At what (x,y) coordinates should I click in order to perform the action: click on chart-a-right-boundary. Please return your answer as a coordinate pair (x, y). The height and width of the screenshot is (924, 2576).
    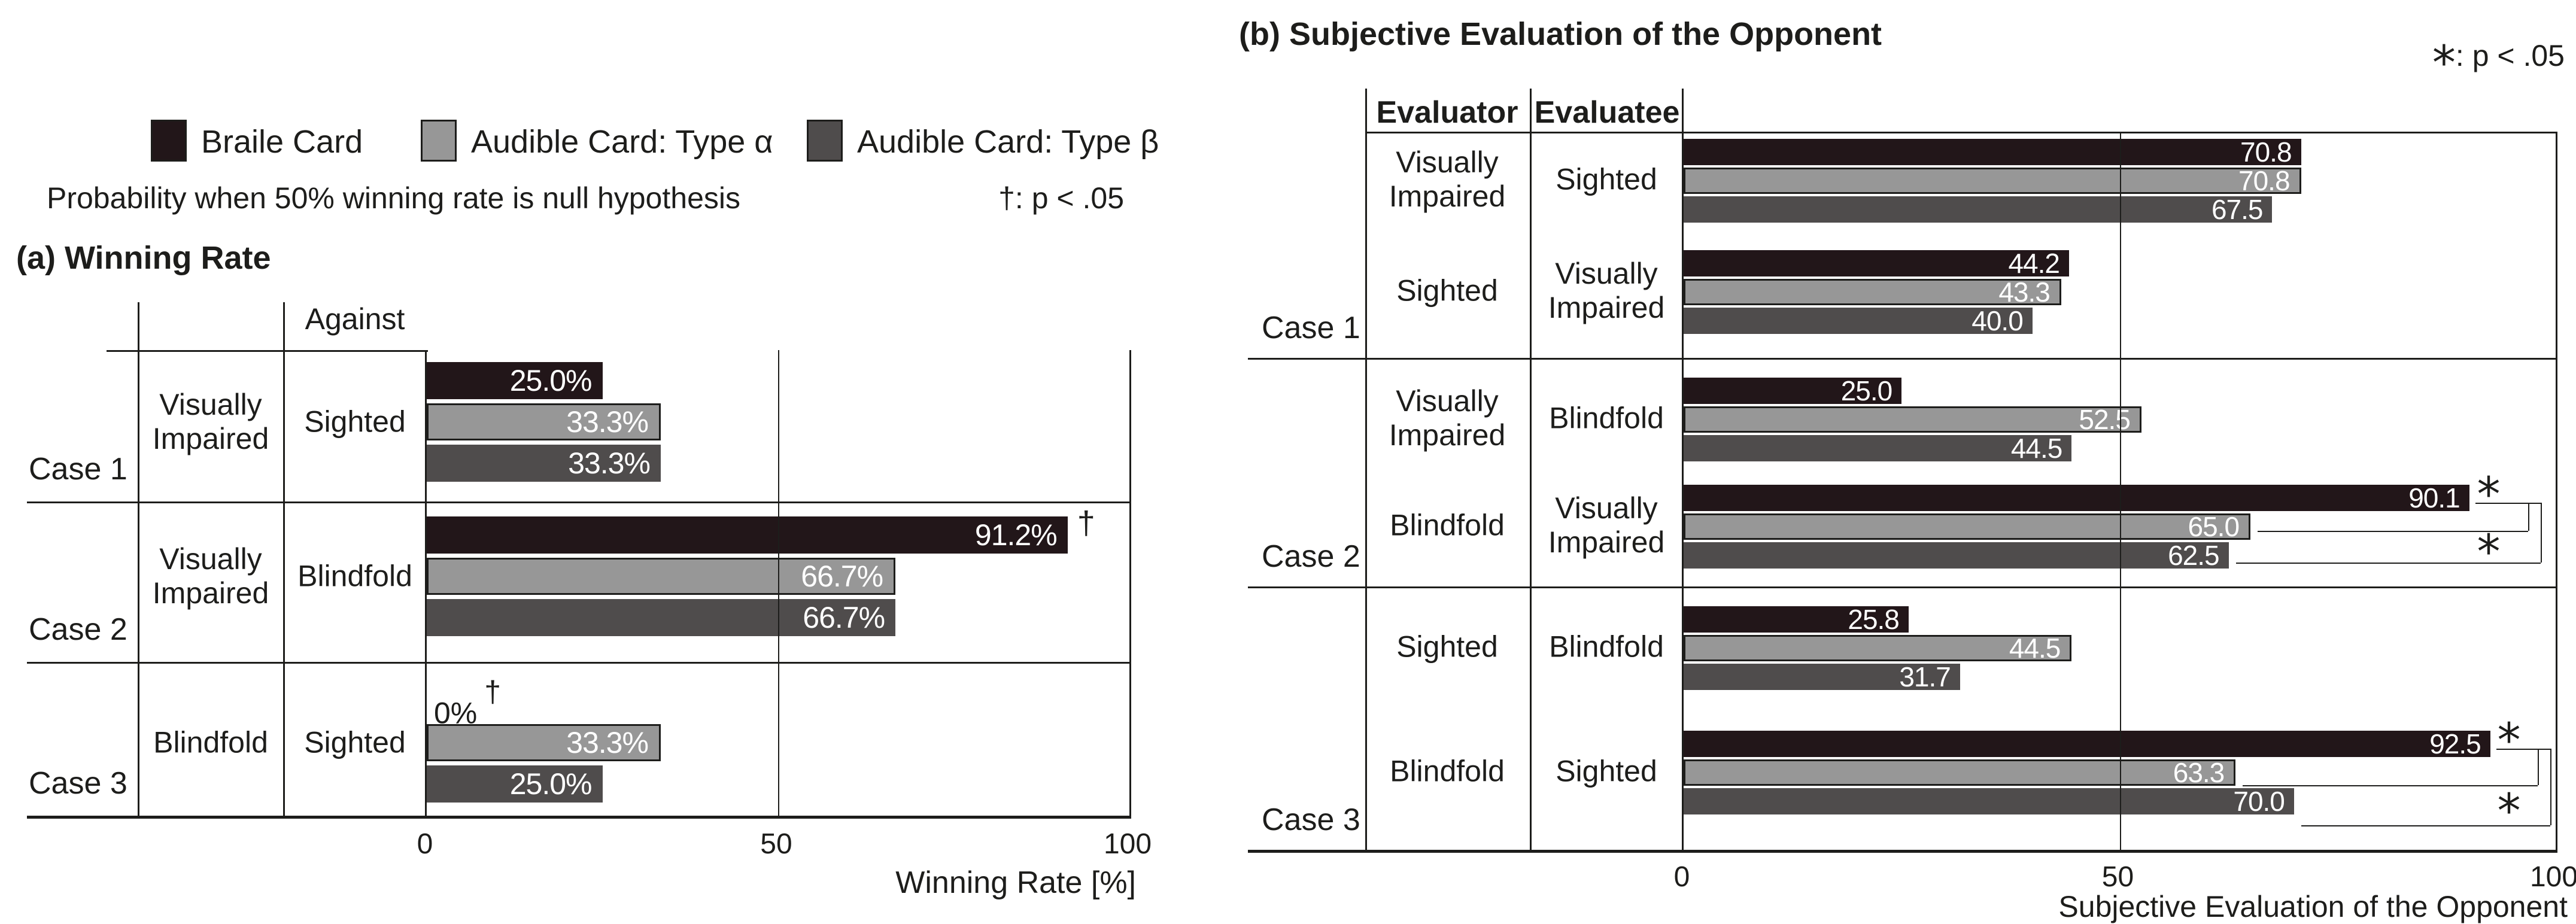
    Looking at the image, I should click on (1130, 583).